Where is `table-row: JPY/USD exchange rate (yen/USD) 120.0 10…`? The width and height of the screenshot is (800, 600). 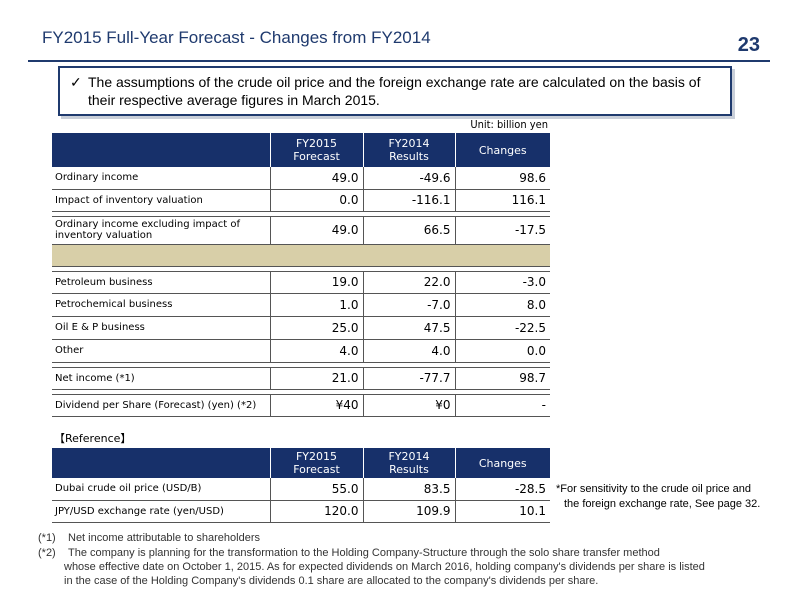 table-row: JPY/USD exchange rate (yen/USD) 120.0 10… is located at coordinates (301, 511).